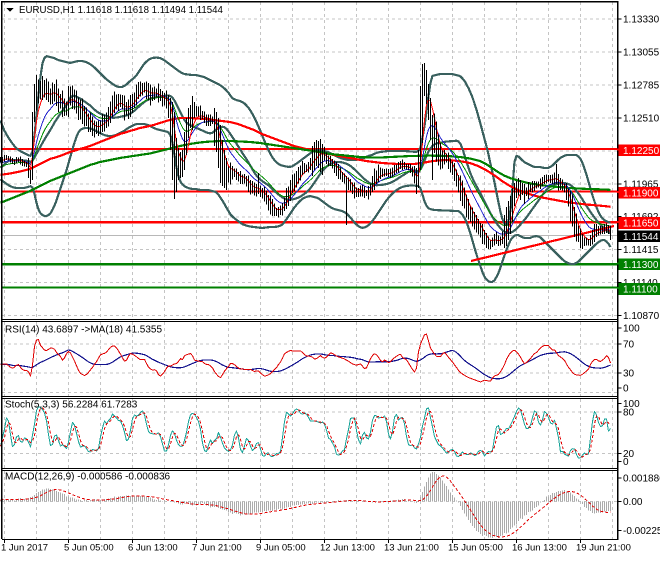 Image resolution: width=660 pixels, height=565 pixels. What do you see at coordinates (281, 548) in the screenshot?
I see `svg-text: 9 Jun 05:00` at bounding box center [281, 548].